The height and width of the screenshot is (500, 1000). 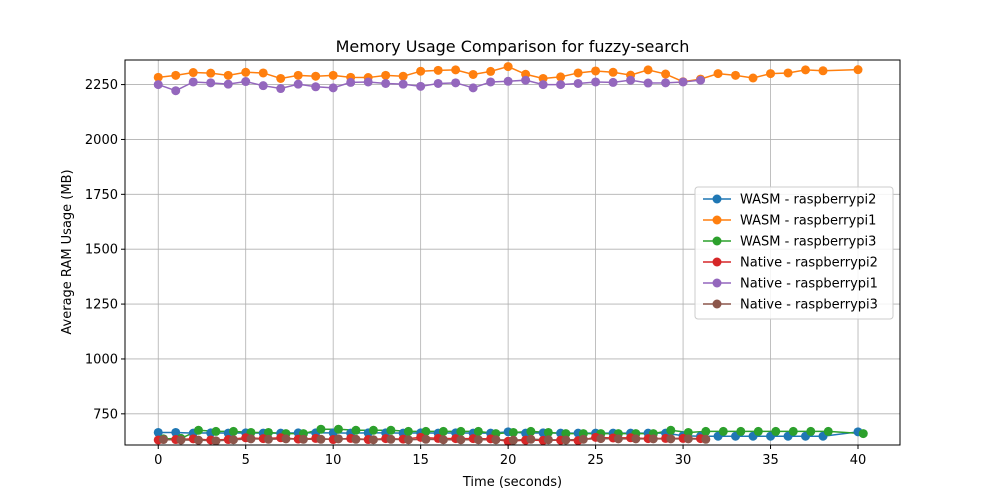 I want to click on x-tick-label: 5, so click(x=246, y=460).